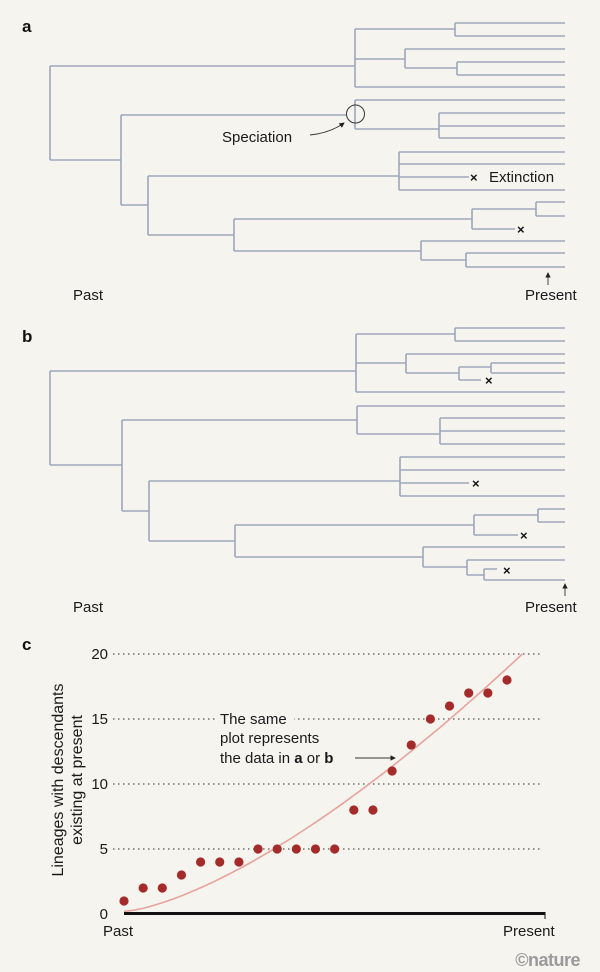 The width and height of the screenshot is (600, 972). What do you see at coordinates (27, 336) in the screenshot?
I see `panel-b-label: b` at bounding box center [27, 336].